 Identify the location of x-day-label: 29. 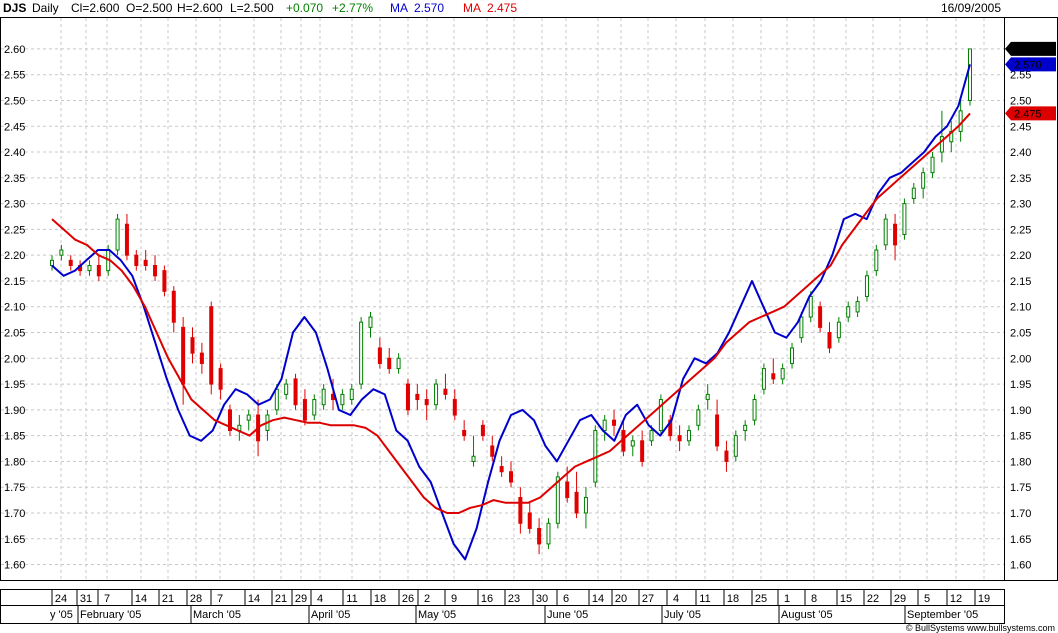
(301, 599).